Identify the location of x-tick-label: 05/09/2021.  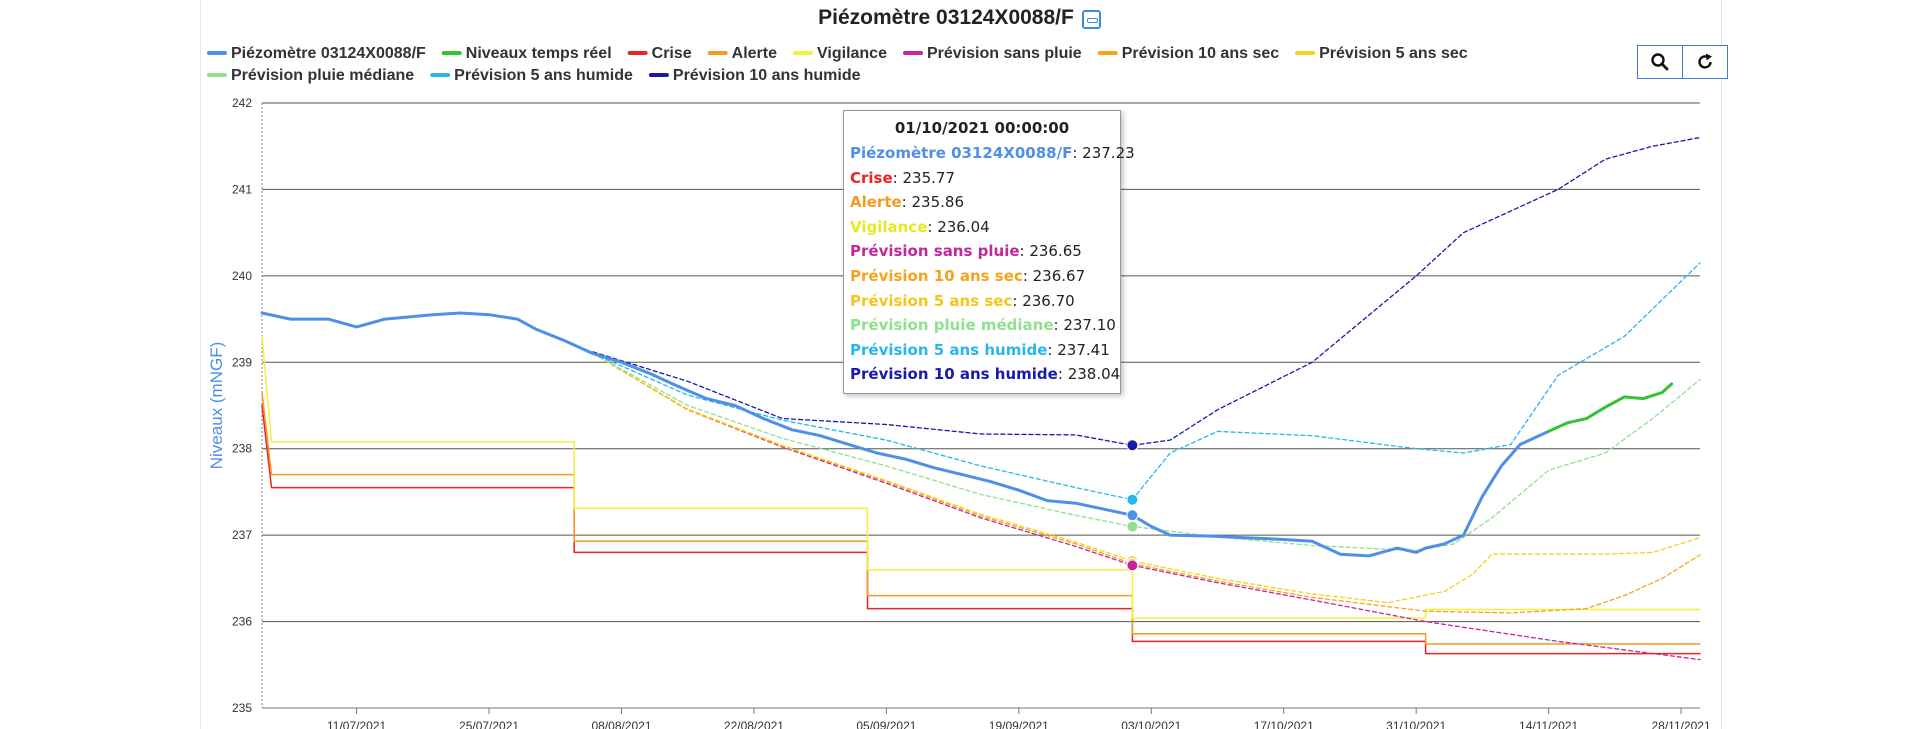
(886, 724).